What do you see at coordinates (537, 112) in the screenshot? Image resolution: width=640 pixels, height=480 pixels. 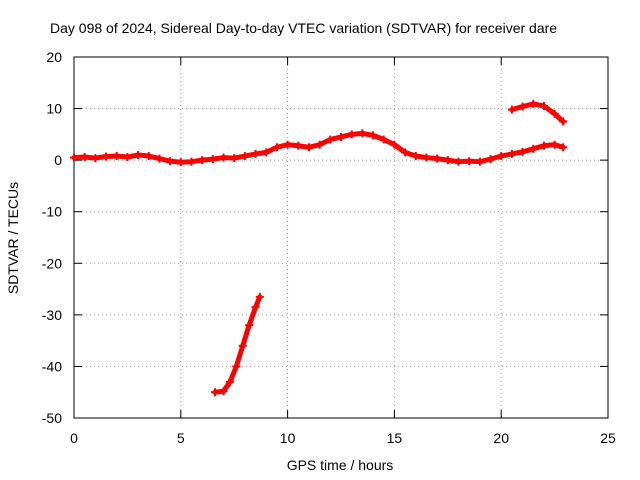 I see `series-upper-segment` at bounding box center [537, 112].